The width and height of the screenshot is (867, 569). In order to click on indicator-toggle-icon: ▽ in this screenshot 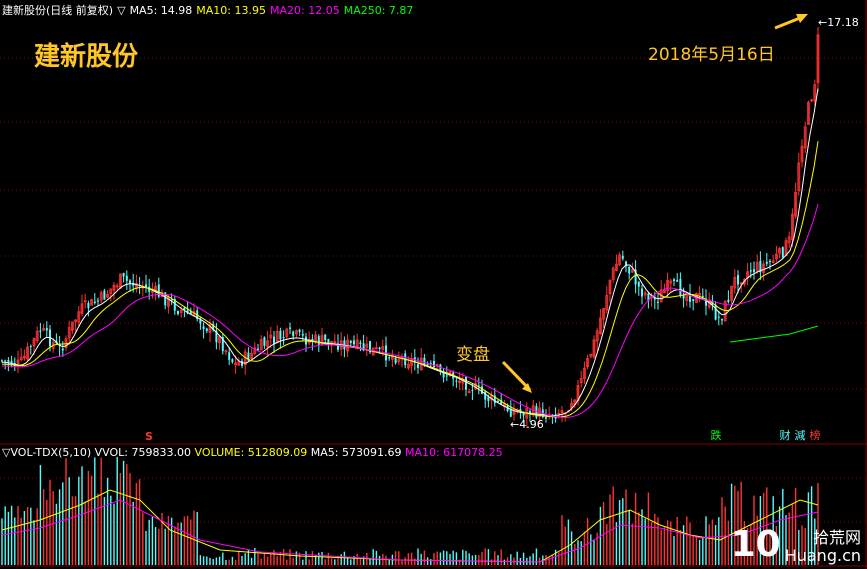, I will do `click(121, 10)`.